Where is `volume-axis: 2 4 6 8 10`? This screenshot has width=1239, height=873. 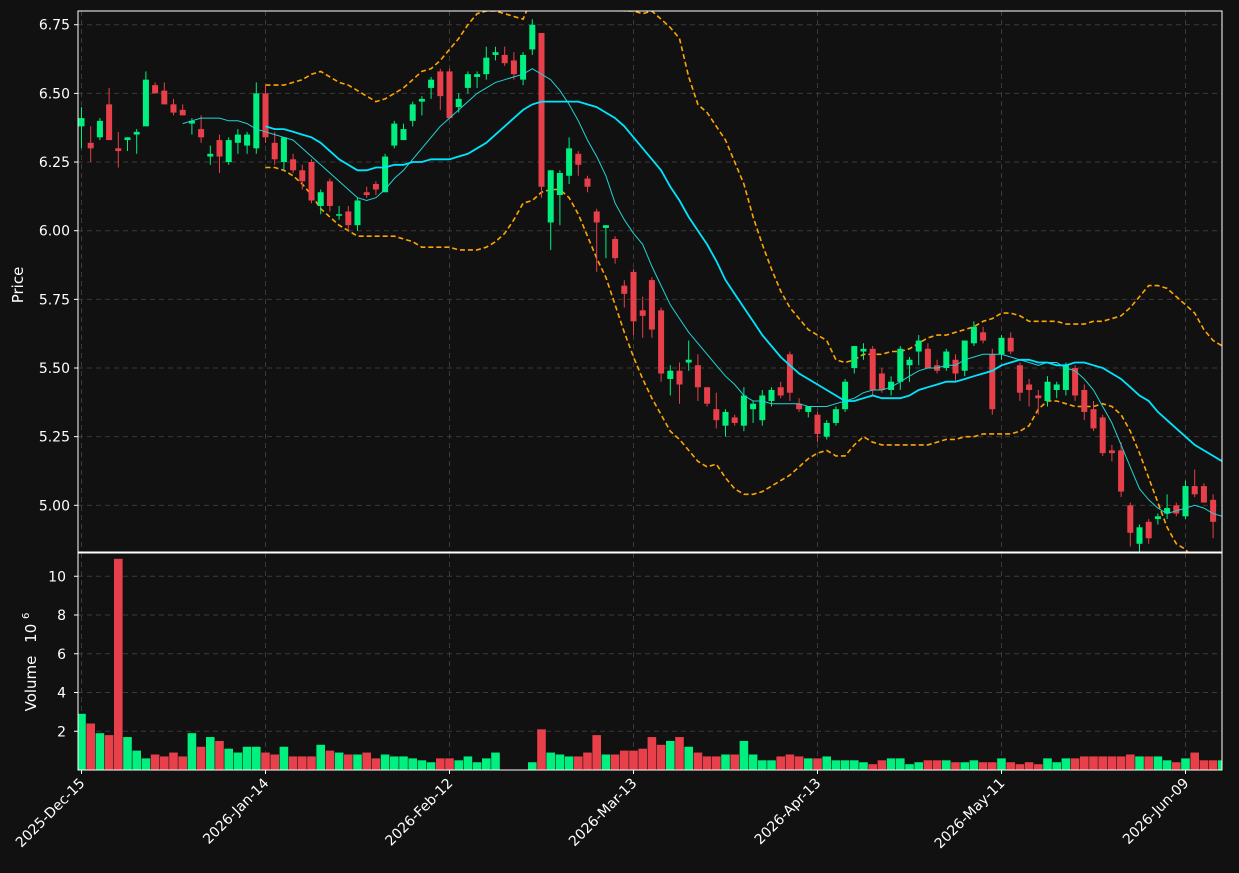 volume-axis: 2 4 6 8 10 is located at coordinates (63, 654).